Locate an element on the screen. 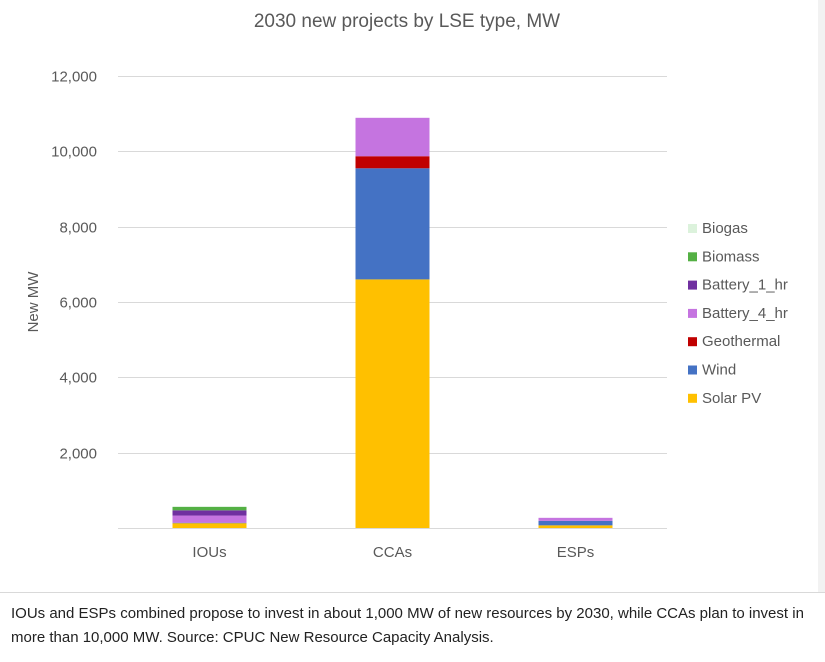  y-axis-label: New MW is located at coordinates (33, 302).